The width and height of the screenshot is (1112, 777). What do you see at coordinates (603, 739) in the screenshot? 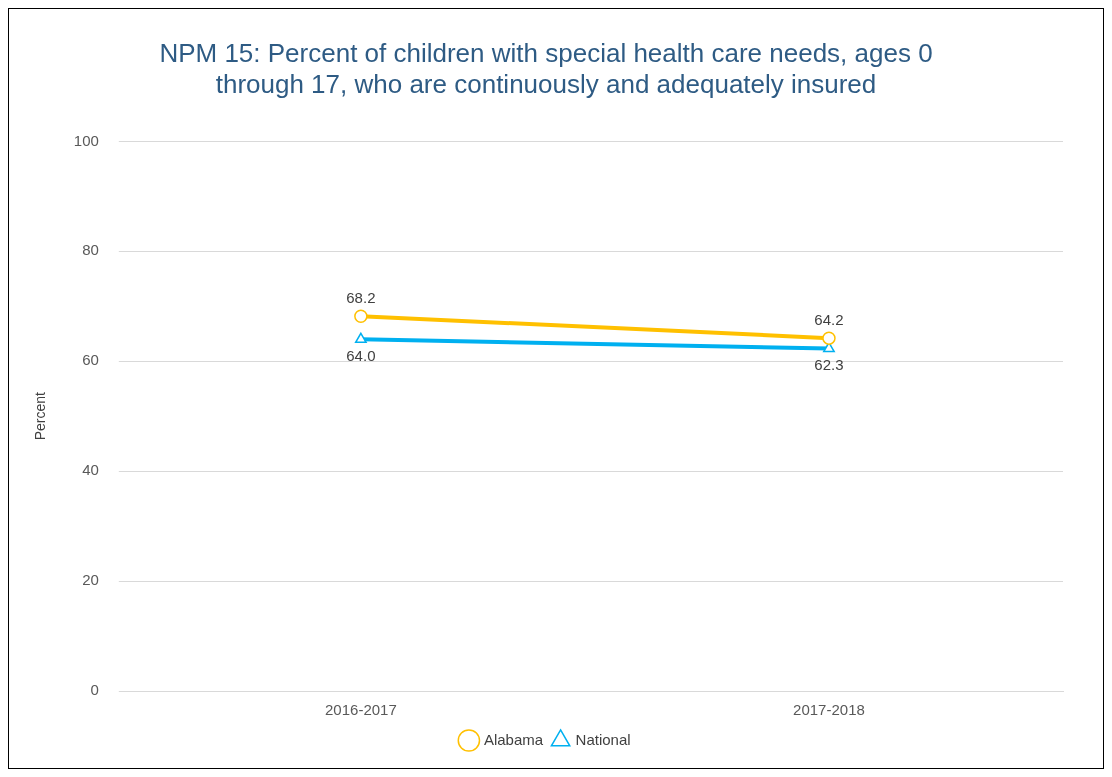
I see `legend-label: National` at bounding box center [603, 739].